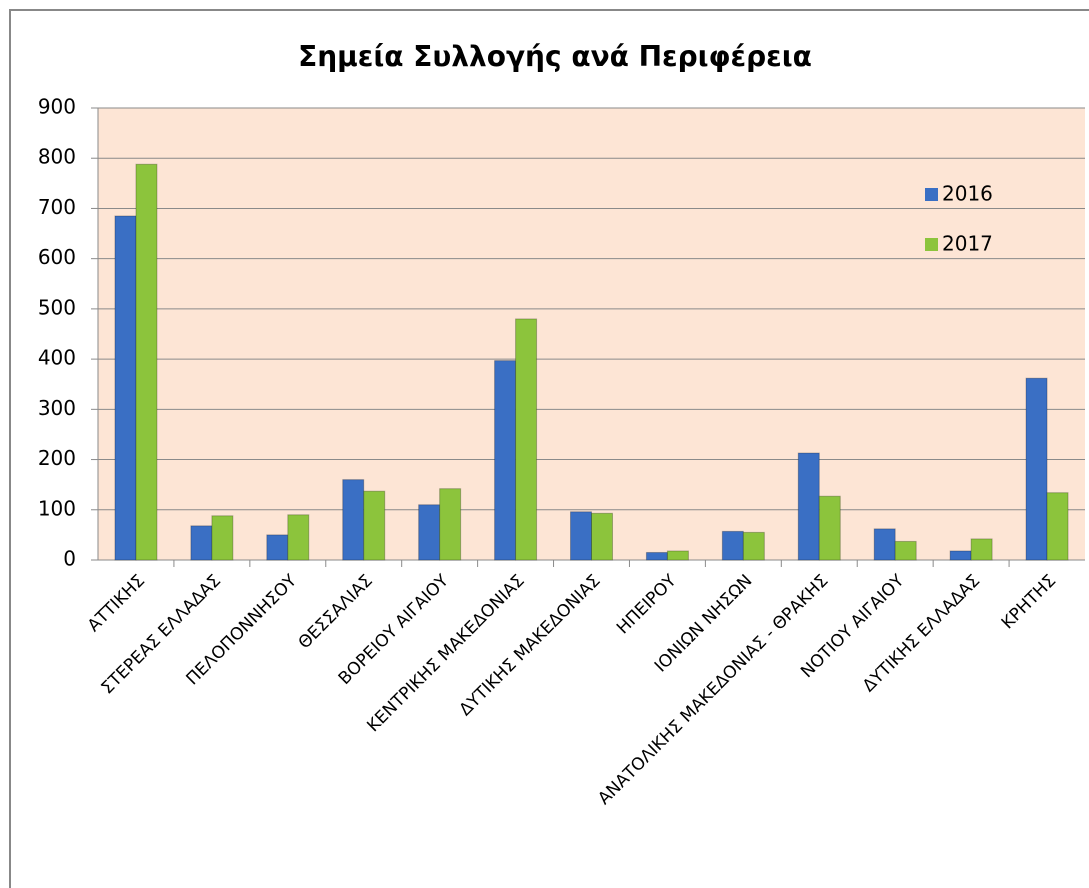 This screenshot has height=888, width=1089. Describe the element at coordinates (57, 307) in the screenshot. I see `y-tick-label: 500` at that location.